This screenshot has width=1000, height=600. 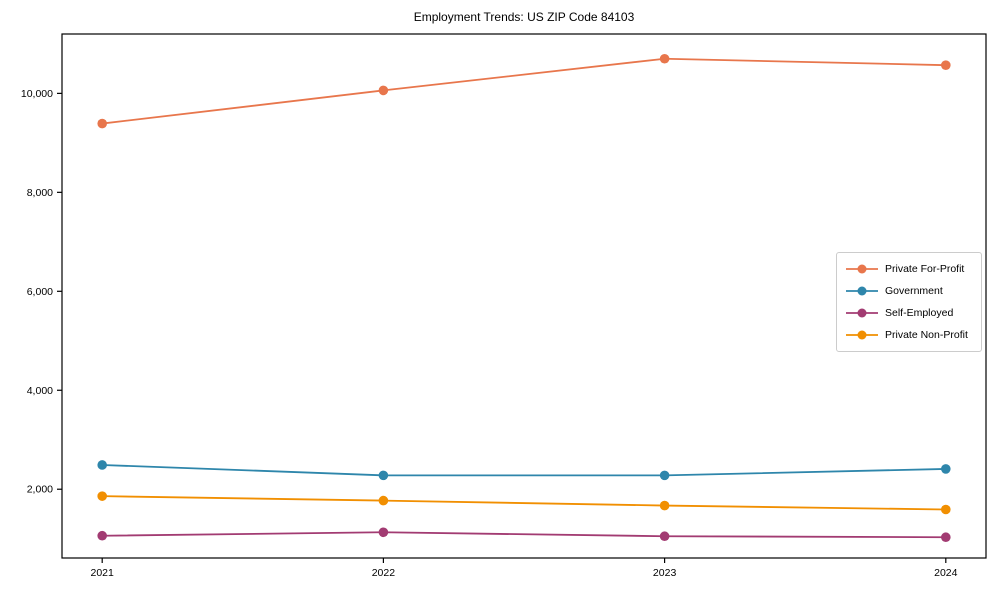 What do you see at coordinates (524, 503) in the screenshot?
I see `series-line-private-non-profit` at bounding box center [524, 503].